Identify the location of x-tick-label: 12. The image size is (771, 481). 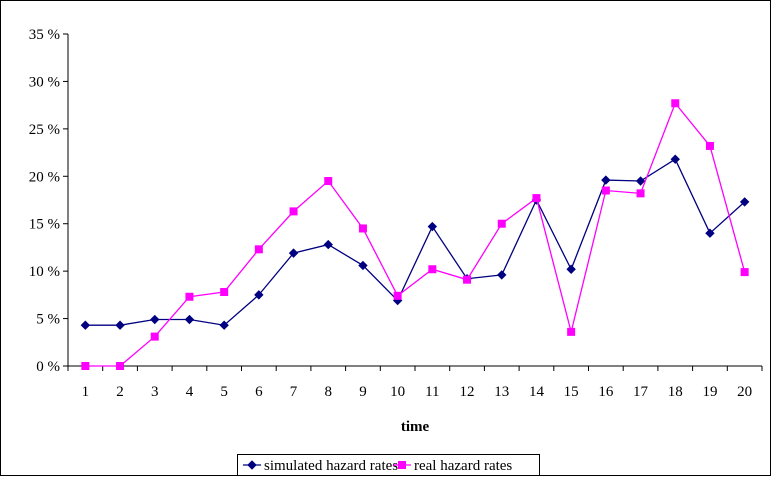
(467, 392).